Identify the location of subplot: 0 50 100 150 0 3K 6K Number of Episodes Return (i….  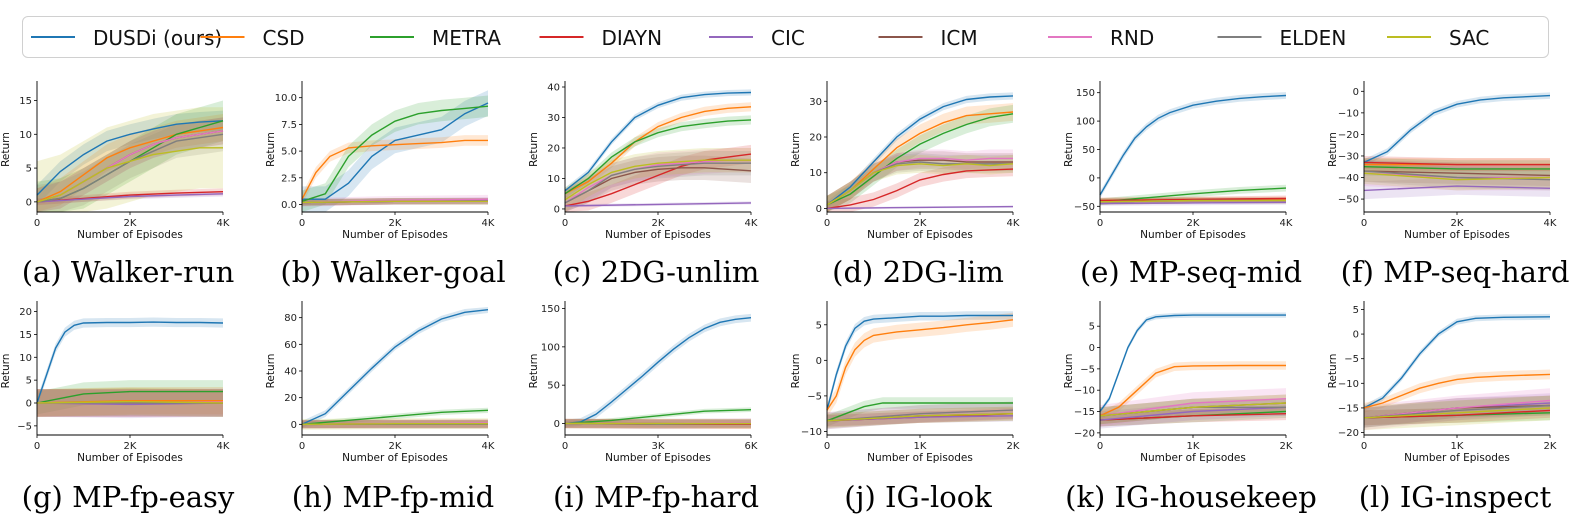
(643, 407).